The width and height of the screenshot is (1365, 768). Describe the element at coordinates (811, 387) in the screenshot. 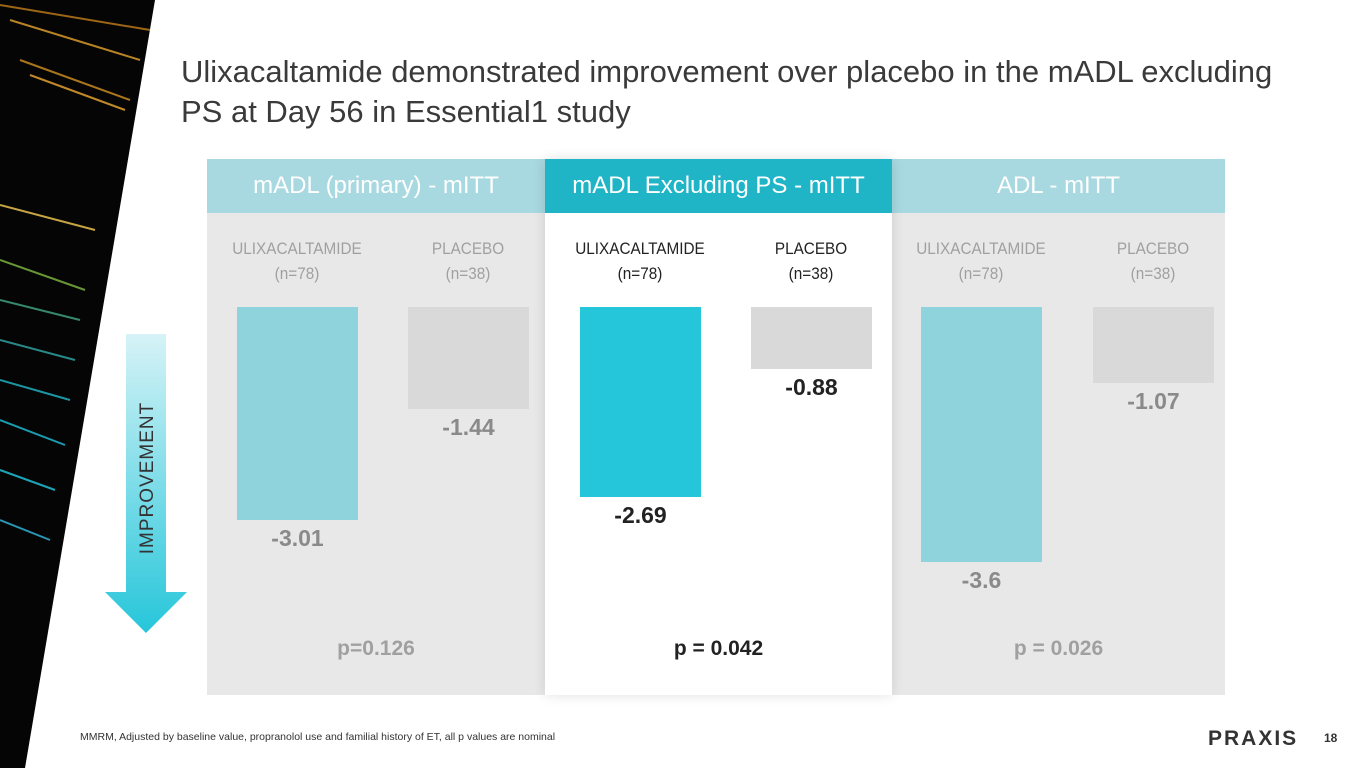

I see `data-label: -0.88` at that location.